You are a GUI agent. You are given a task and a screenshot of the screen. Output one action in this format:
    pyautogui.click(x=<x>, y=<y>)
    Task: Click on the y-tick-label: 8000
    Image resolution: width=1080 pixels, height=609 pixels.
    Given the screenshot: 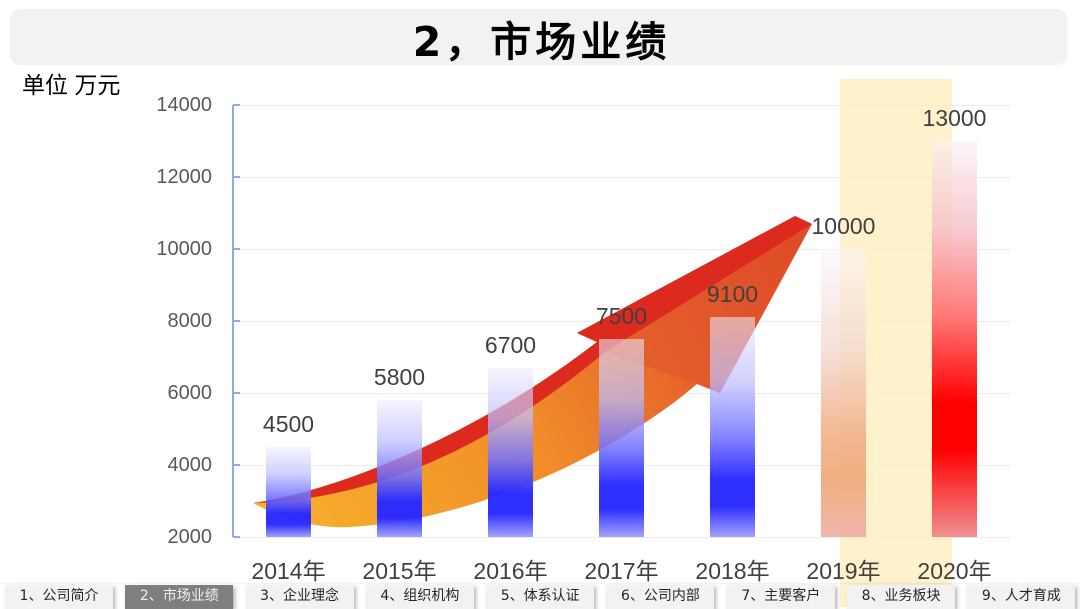 What is the action you would take?
    pyautogui.click(x=190, y=321)
    